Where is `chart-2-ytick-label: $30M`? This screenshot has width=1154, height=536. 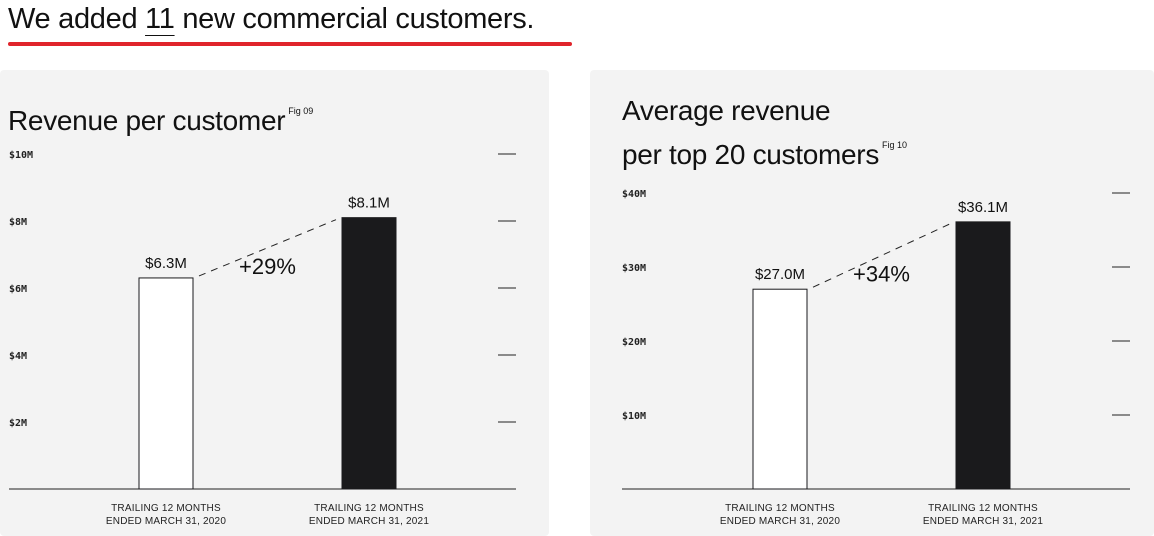
chart-2-ytick-label: $30M is located at coordinates (634, 268).